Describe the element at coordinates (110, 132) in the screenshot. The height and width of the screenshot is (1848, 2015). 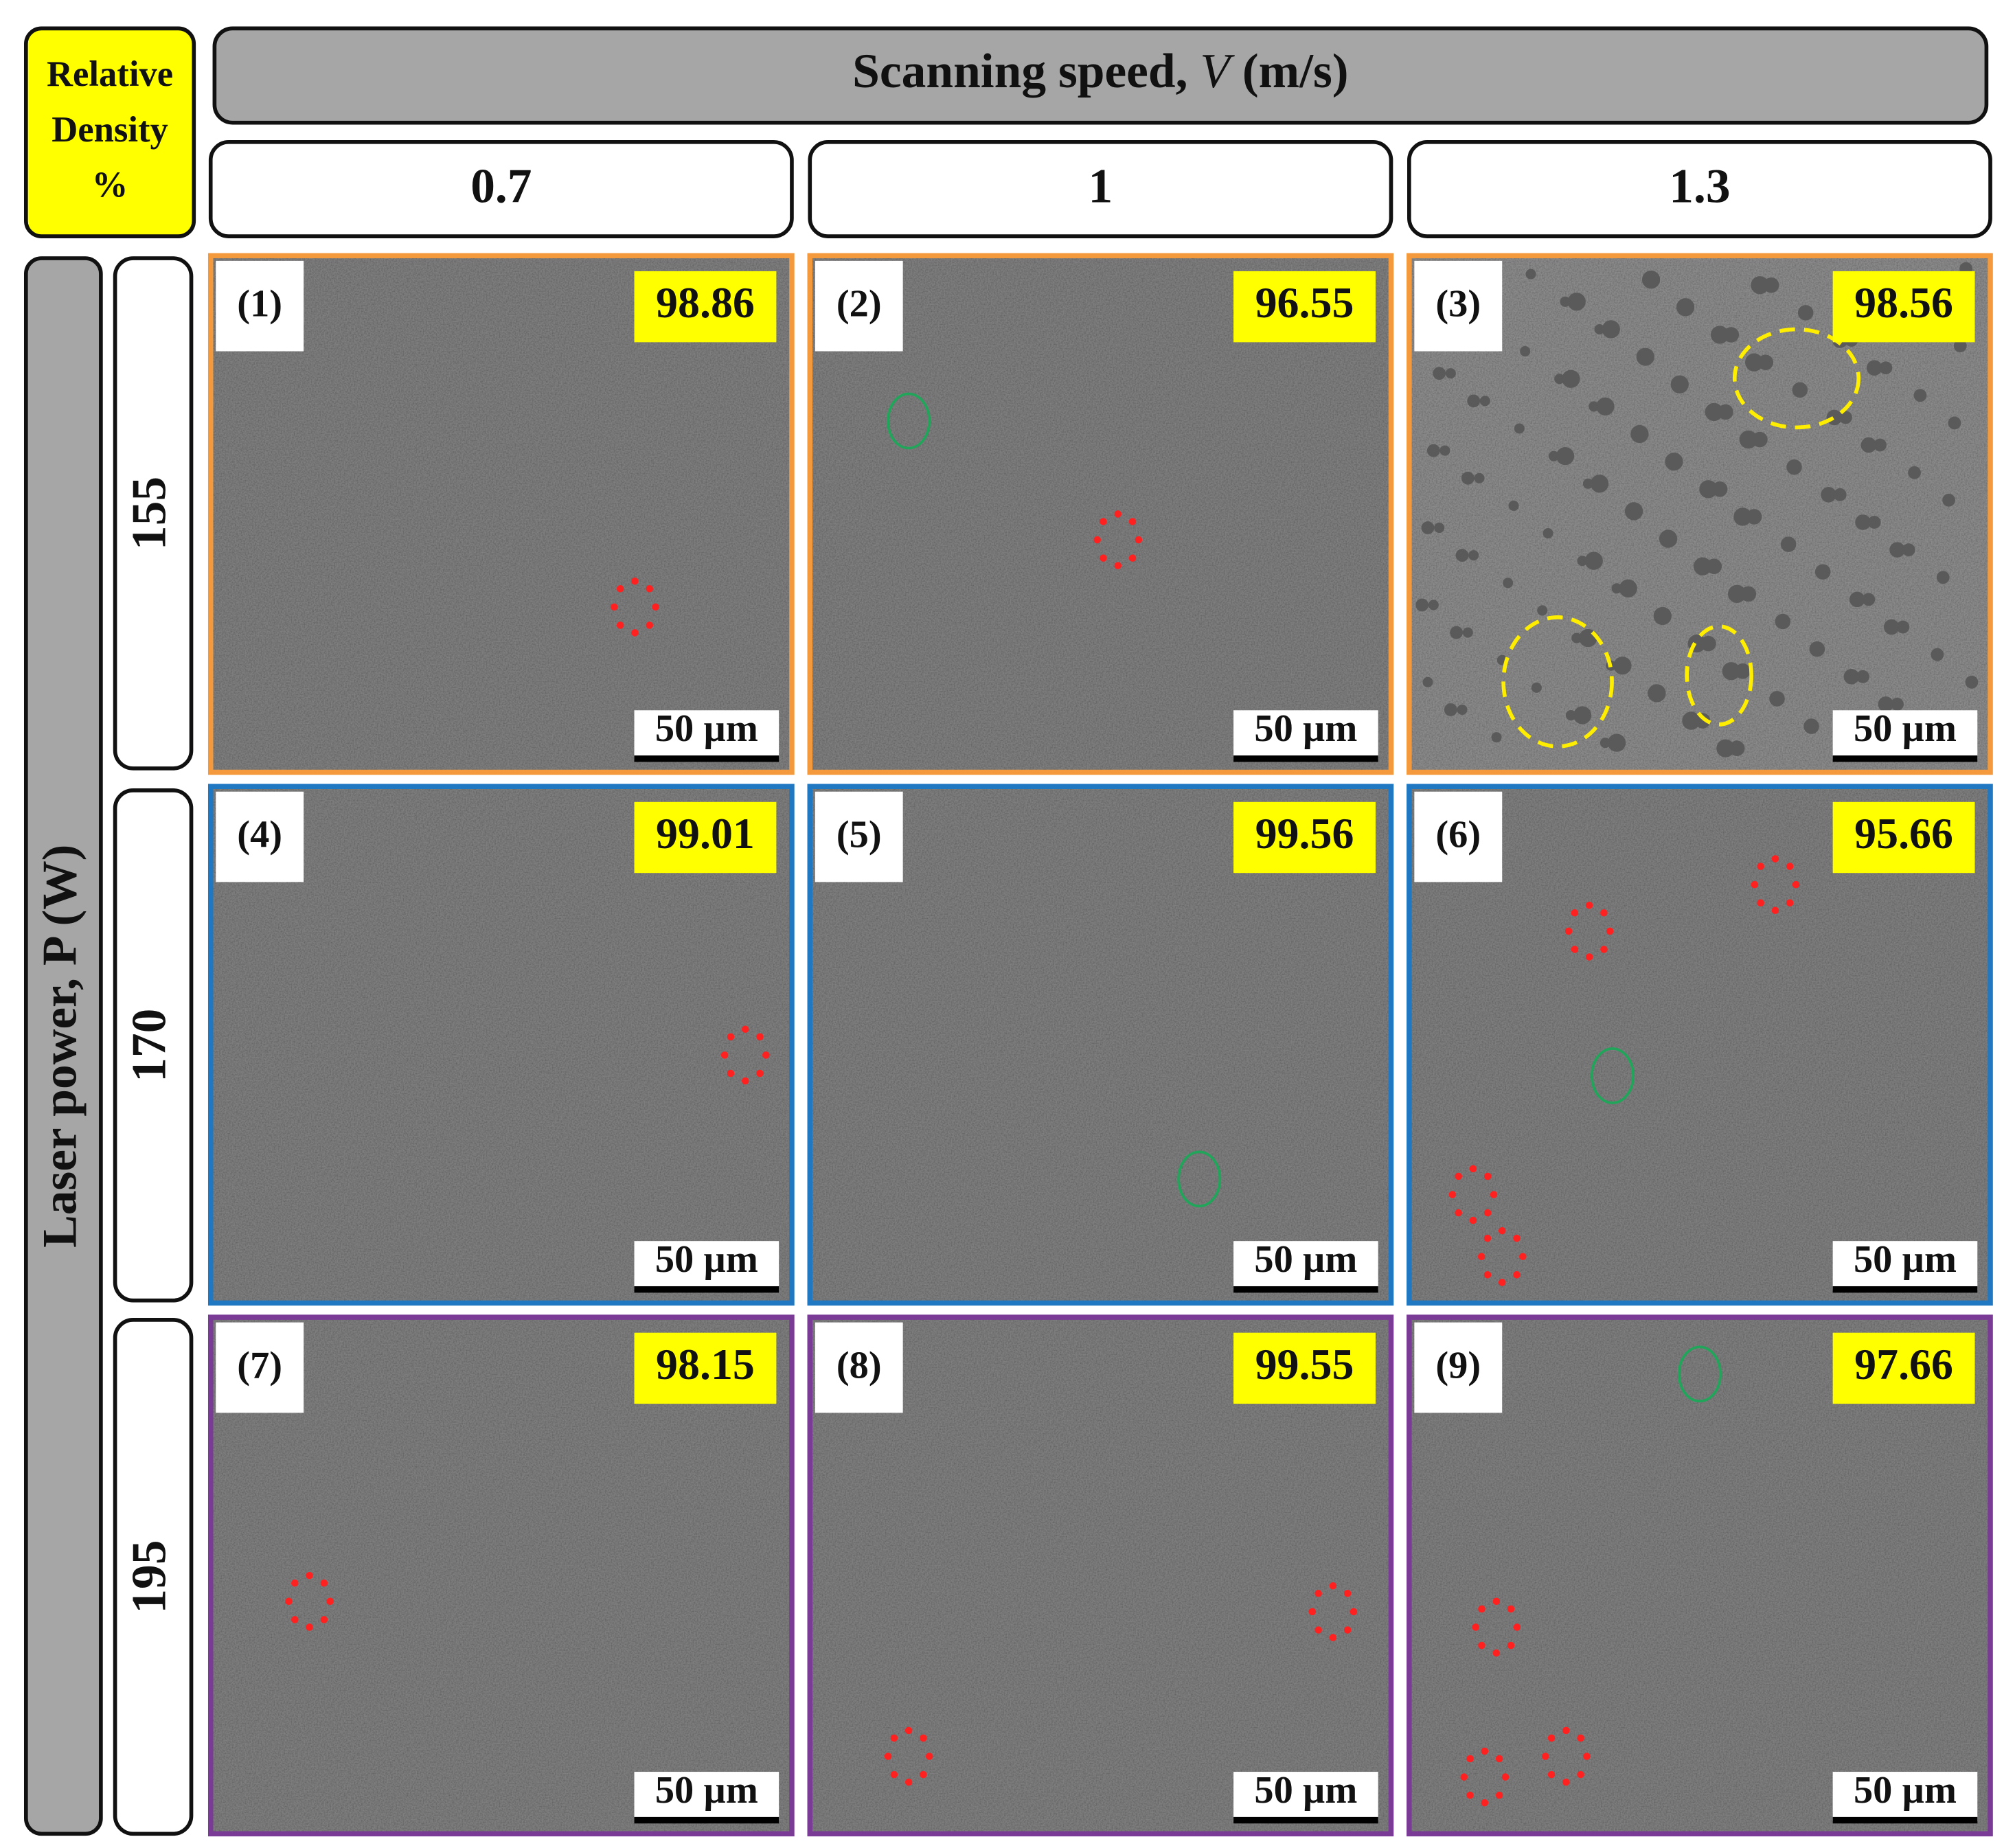
I see `corner-box` at that location.